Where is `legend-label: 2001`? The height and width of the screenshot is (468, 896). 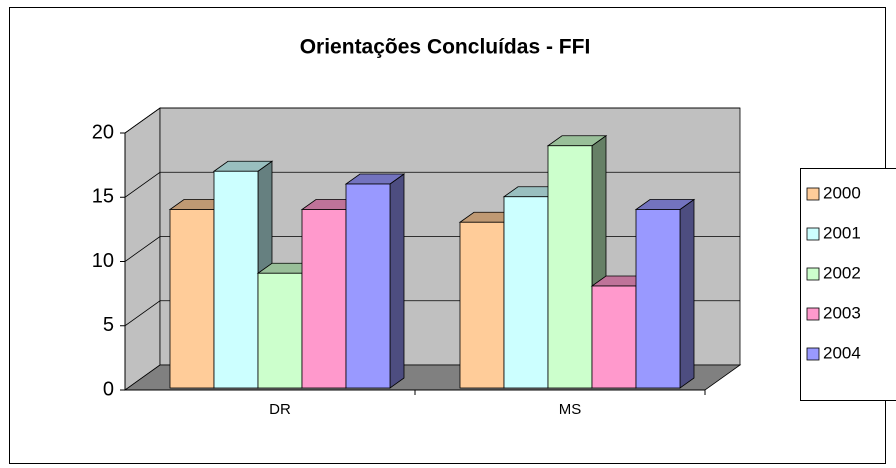
legend-label: 2001 is located at coordinates (842, 232).